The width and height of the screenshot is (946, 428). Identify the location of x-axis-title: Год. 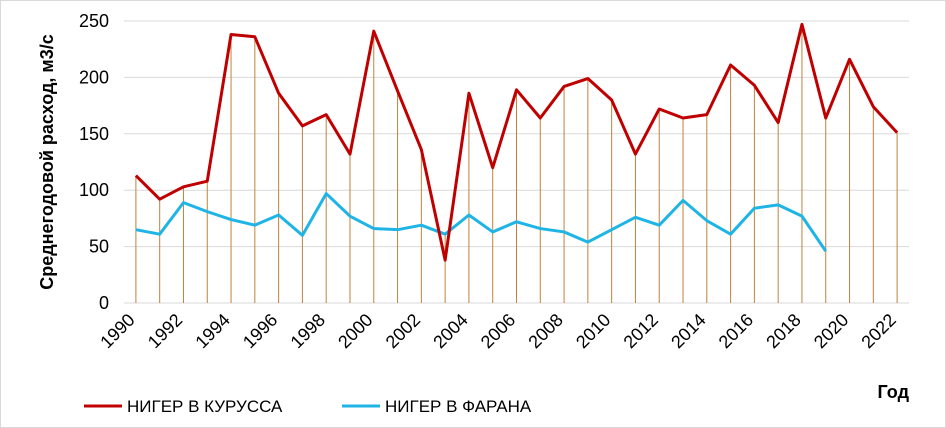
(894, 392).